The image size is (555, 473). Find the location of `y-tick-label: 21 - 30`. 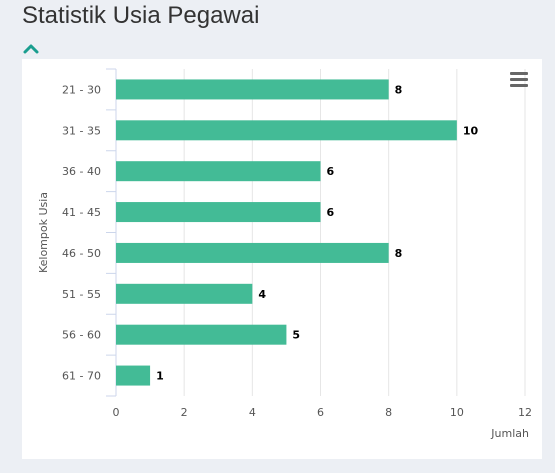

y-tick-label: 21 - 30 is located at coordinates (81, 89).